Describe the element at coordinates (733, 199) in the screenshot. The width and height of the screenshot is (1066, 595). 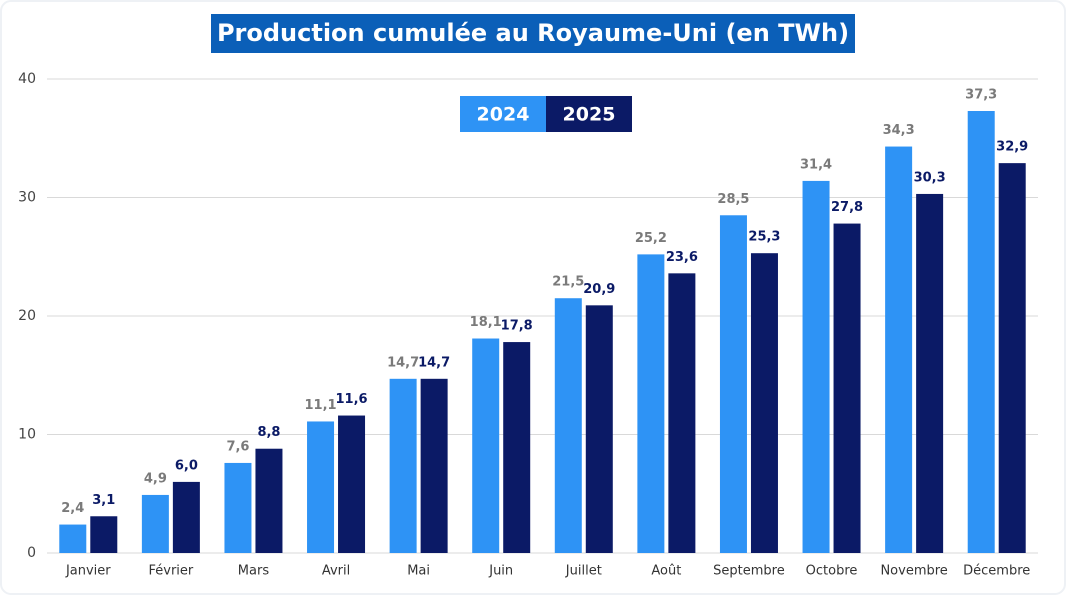
I see `value-label: 28,5` at that location.